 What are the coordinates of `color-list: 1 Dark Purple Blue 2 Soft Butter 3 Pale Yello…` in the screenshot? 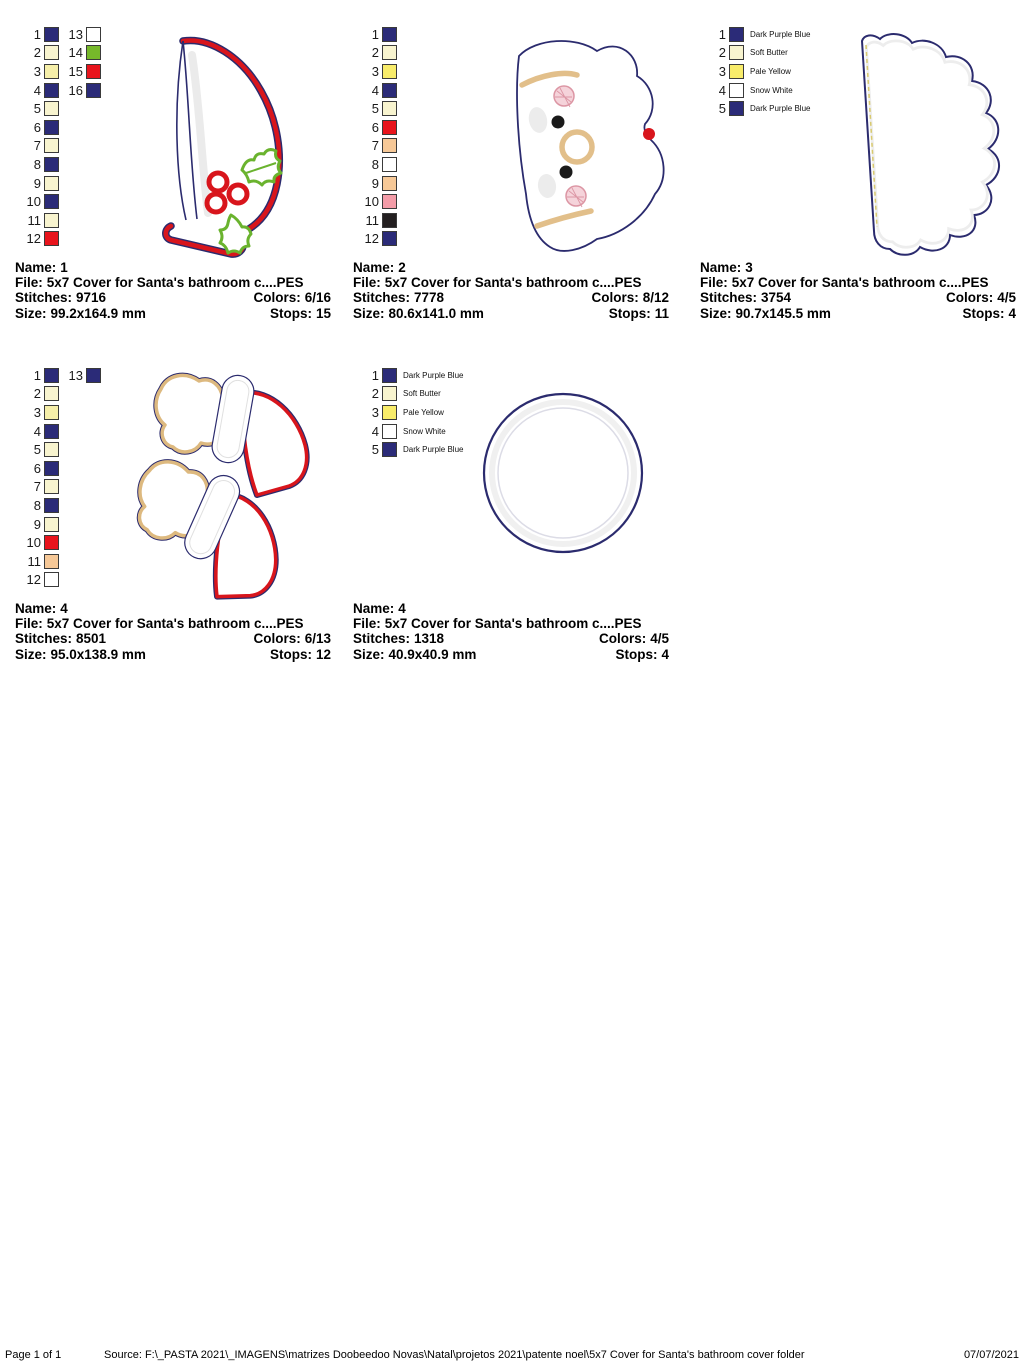 It's located at (409, 412).